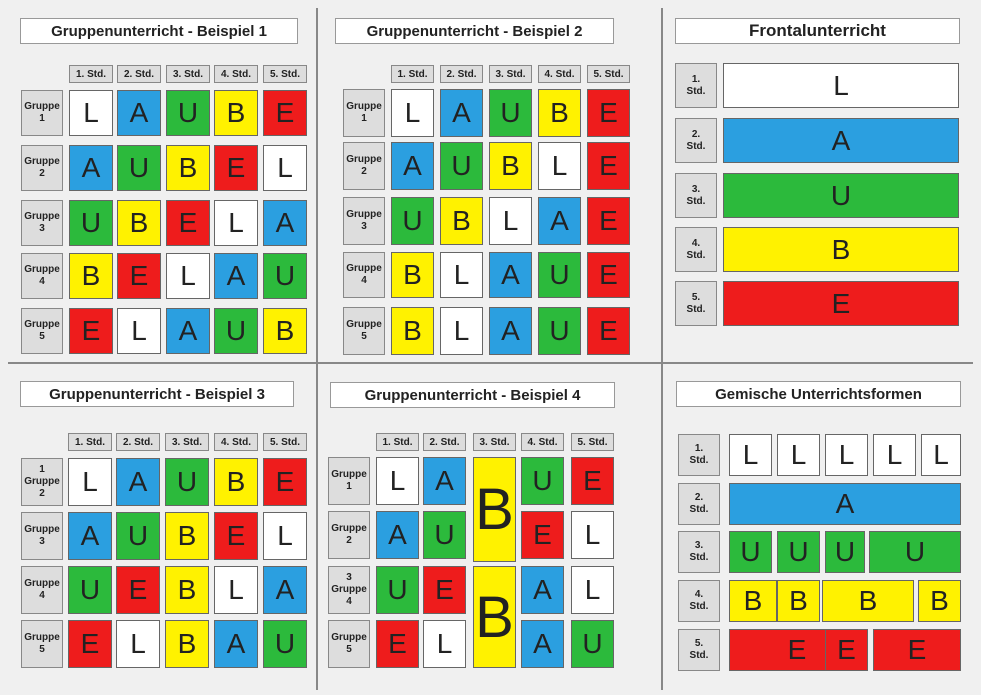  What do you see at coordinates (696, 195) in the screenshot?
I see `p3-row-header: 3. Std.` at bounding box center [696, 195].